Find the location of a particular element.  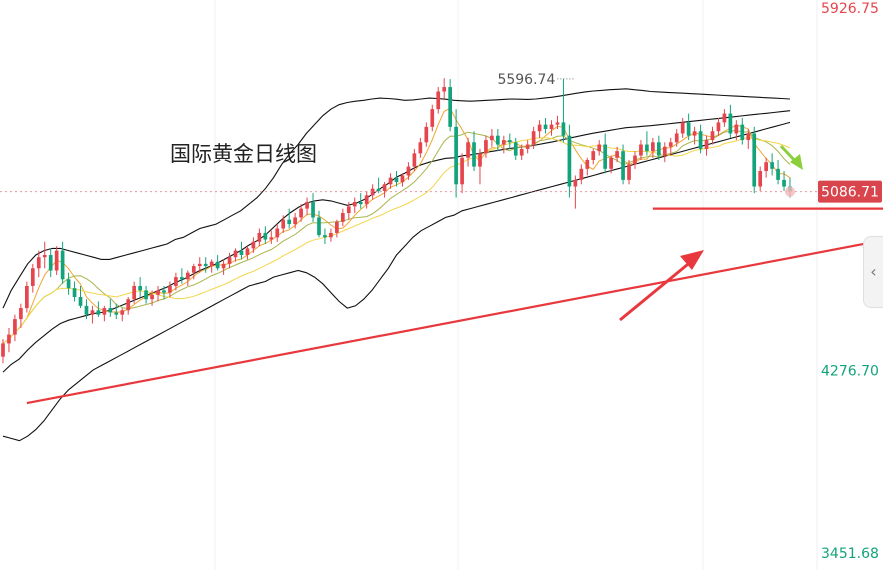

down-arrow-head is located at coordinates (796, 162).